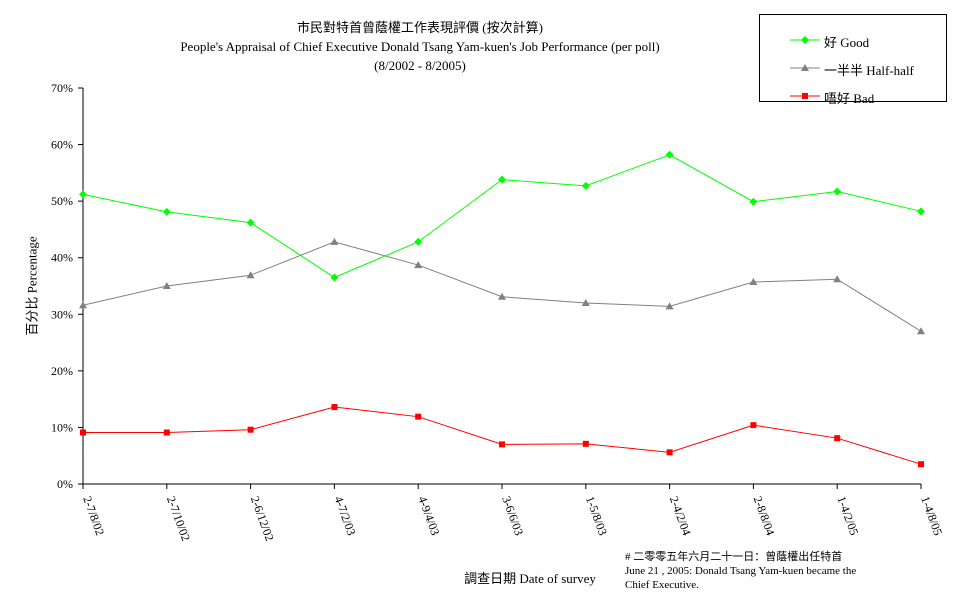 The image size is (974, 599). What do you see at coordinates (428, 515) in the screenshot?
I see `x-tick-label: 4-9/4/03` at bounding box center [428, 515].